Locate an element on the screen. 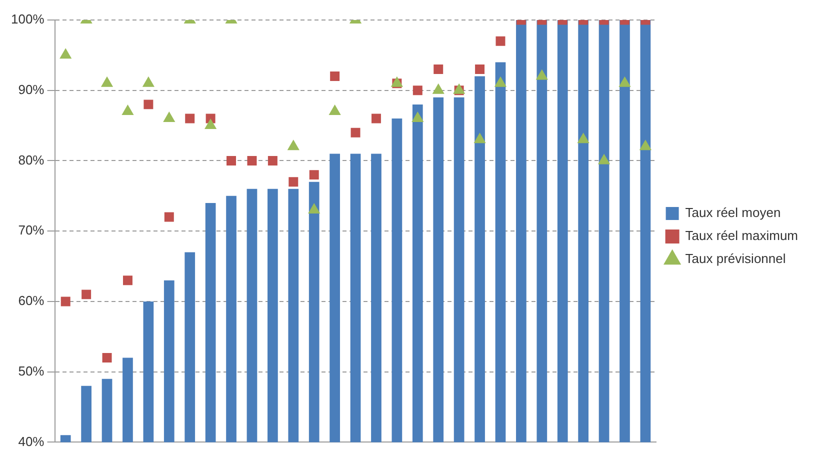 The height and width of the screenshot is (465, 827). legend-label: Taux réel moyen is located at coordinates (733, 212).